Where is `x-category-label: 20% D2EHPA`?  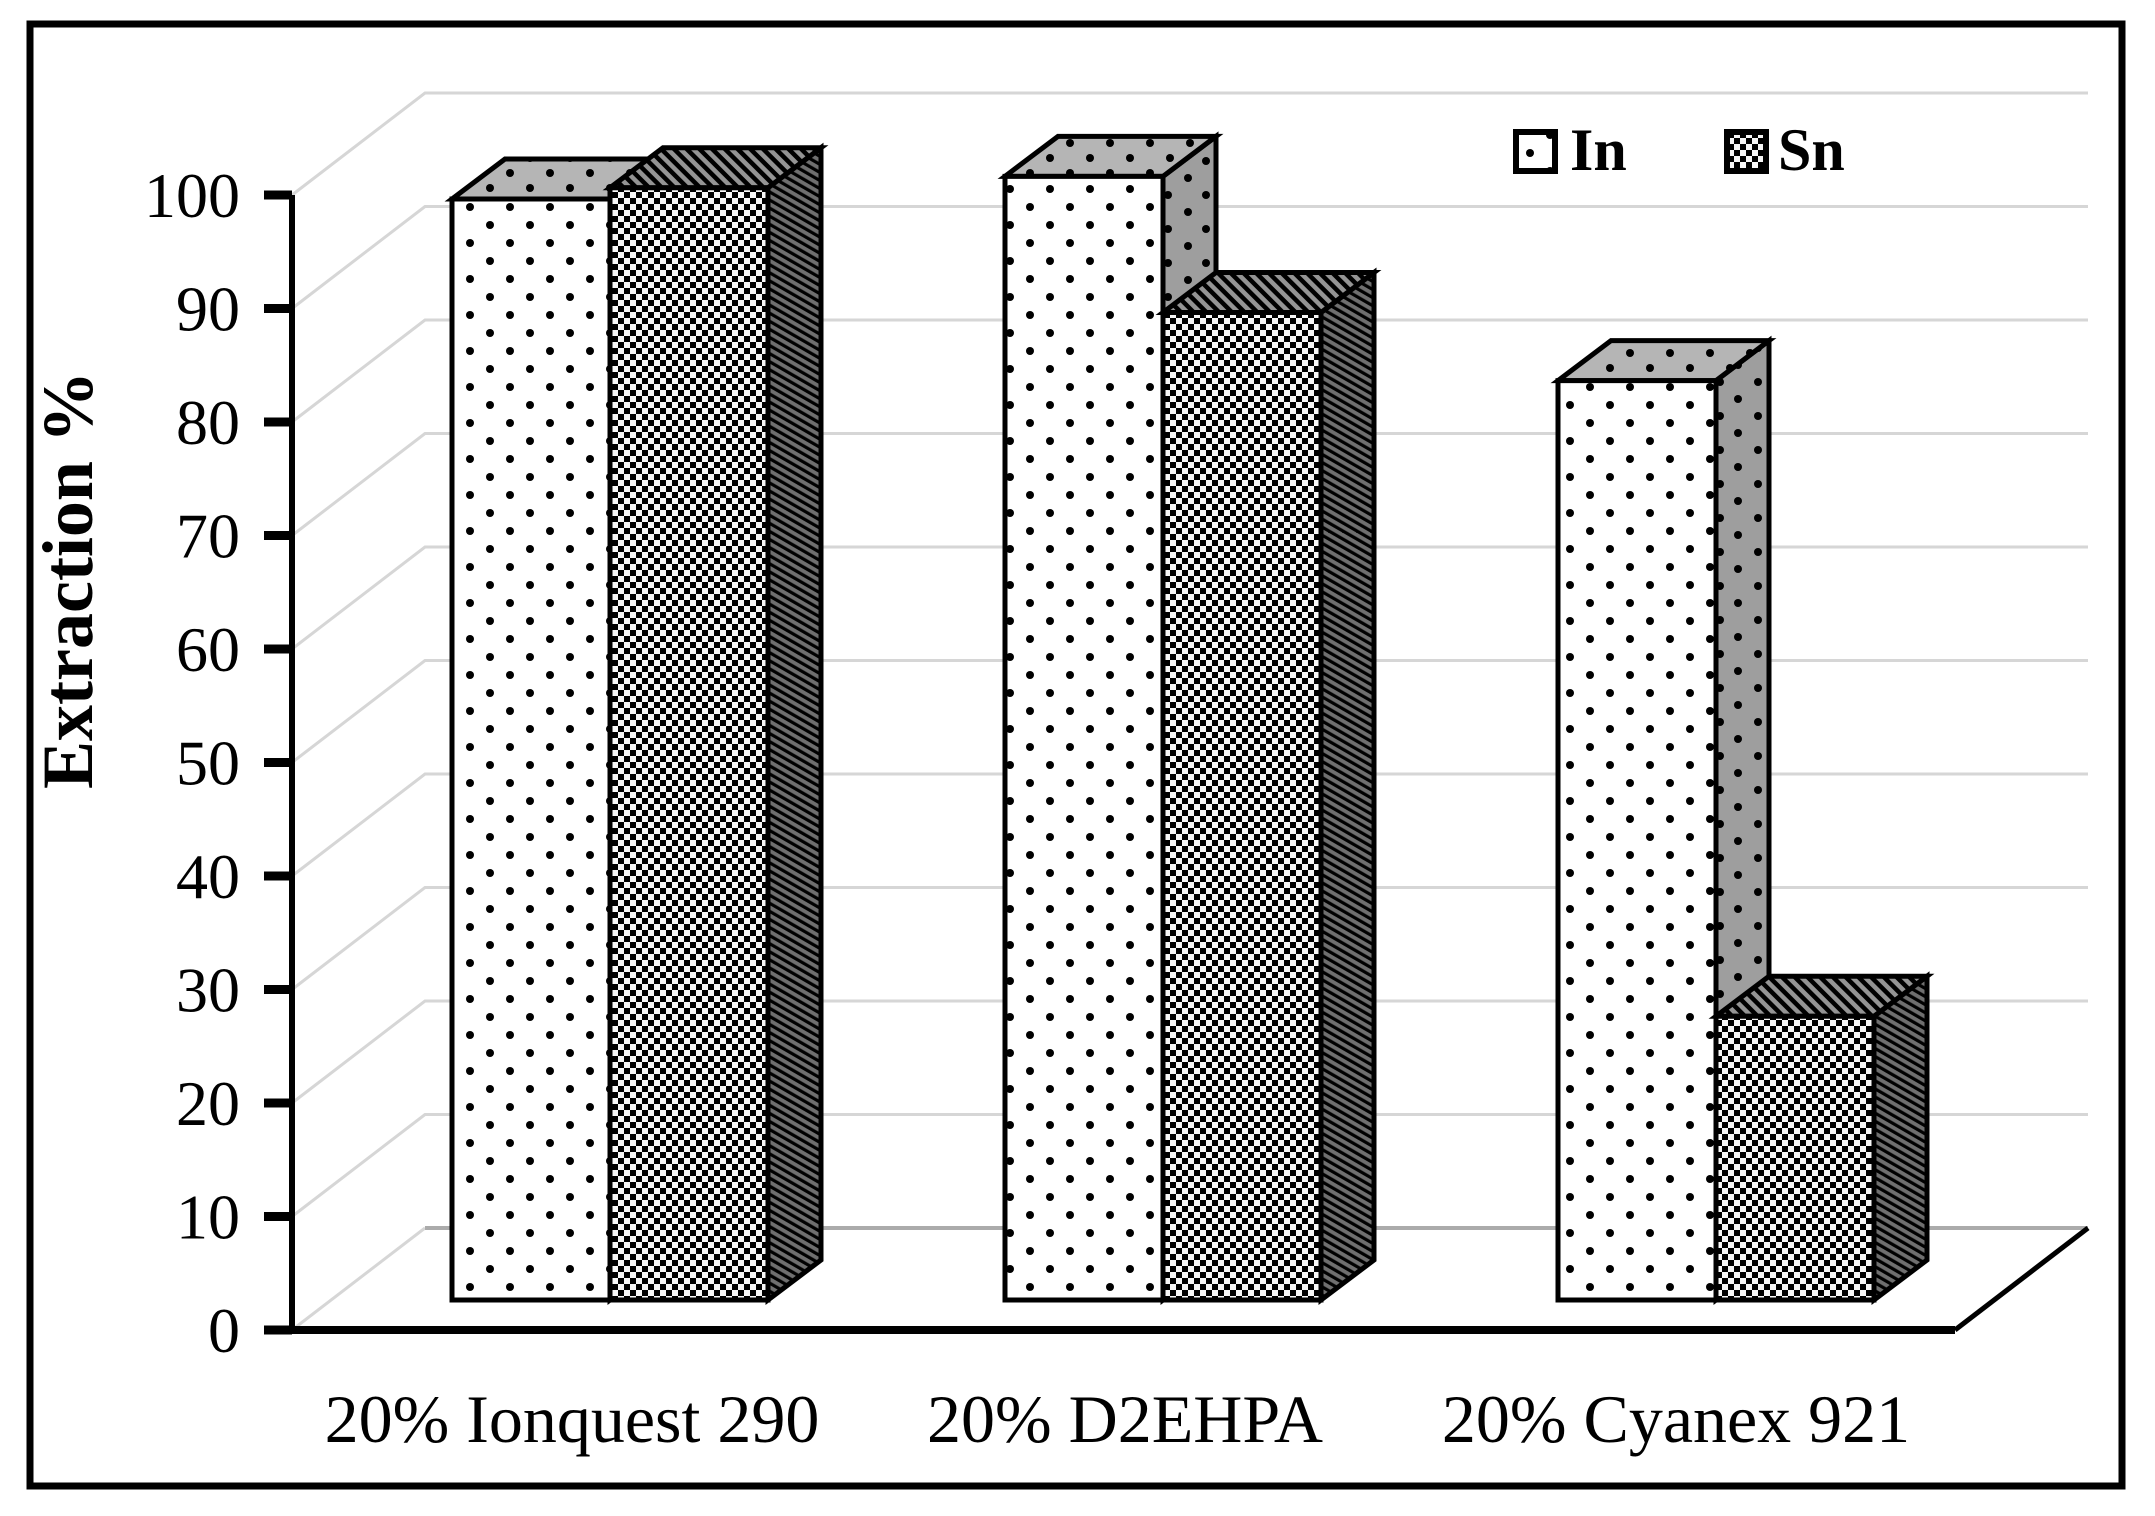
x-category-label: 20% D2EHPA is located at coordinates (1125, 1419).